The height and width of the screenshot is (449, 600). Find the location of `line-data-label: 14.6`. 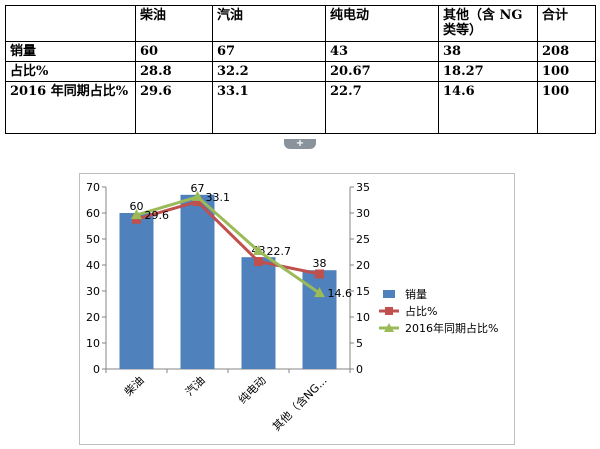

line-data-label: 14.6 is located at coordinates (340, 293).